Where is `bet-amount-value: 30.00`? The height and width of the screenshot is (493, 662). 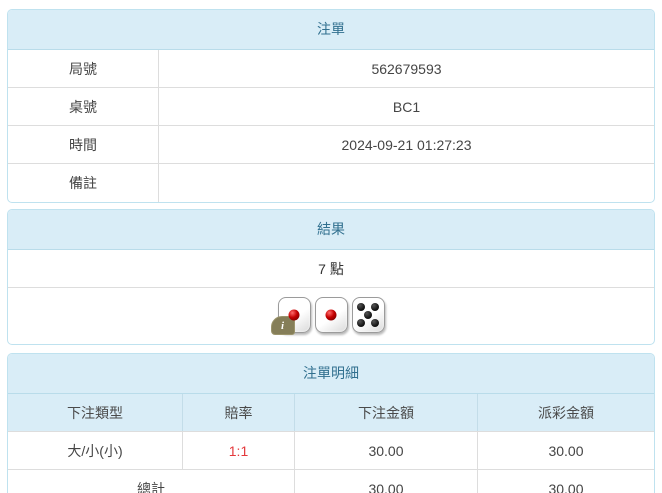 bet-amount-value: 30.00 is located at coordinates (385, 450).